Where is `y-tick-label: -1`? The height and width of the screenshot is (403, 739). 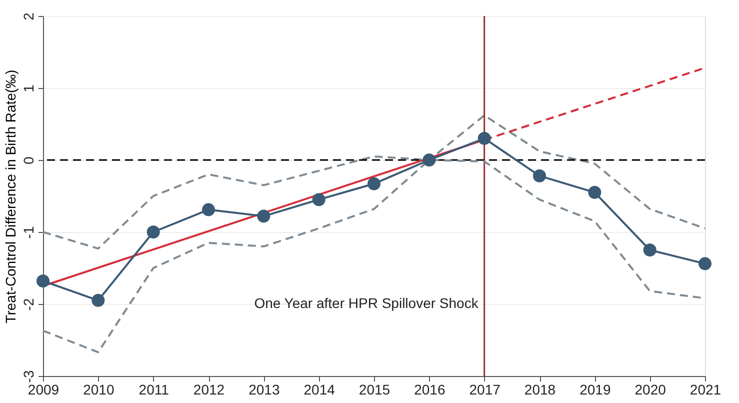
y-tick-label: -1 is located at coordinates (28, 232).